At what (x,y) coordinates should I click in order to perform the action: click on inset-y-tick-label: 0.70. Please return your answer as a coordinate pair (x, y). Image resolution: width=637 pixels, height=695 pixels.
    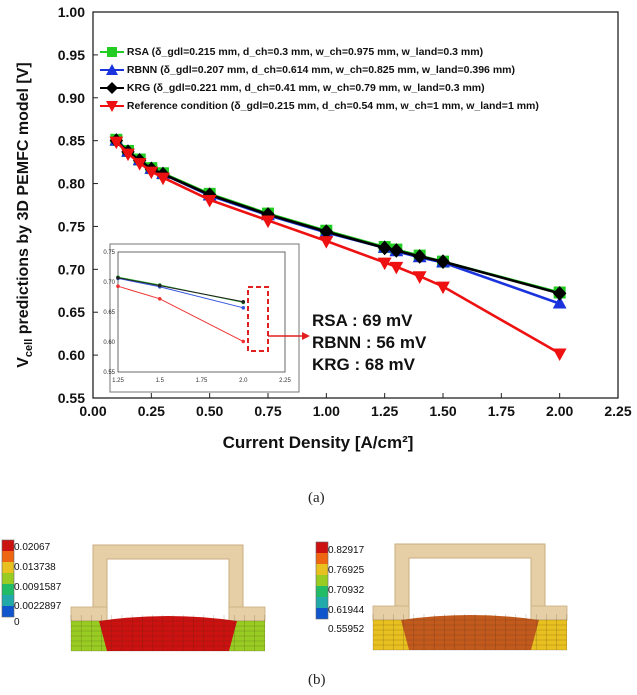
    Looking at the image, I should click on (109, 283).